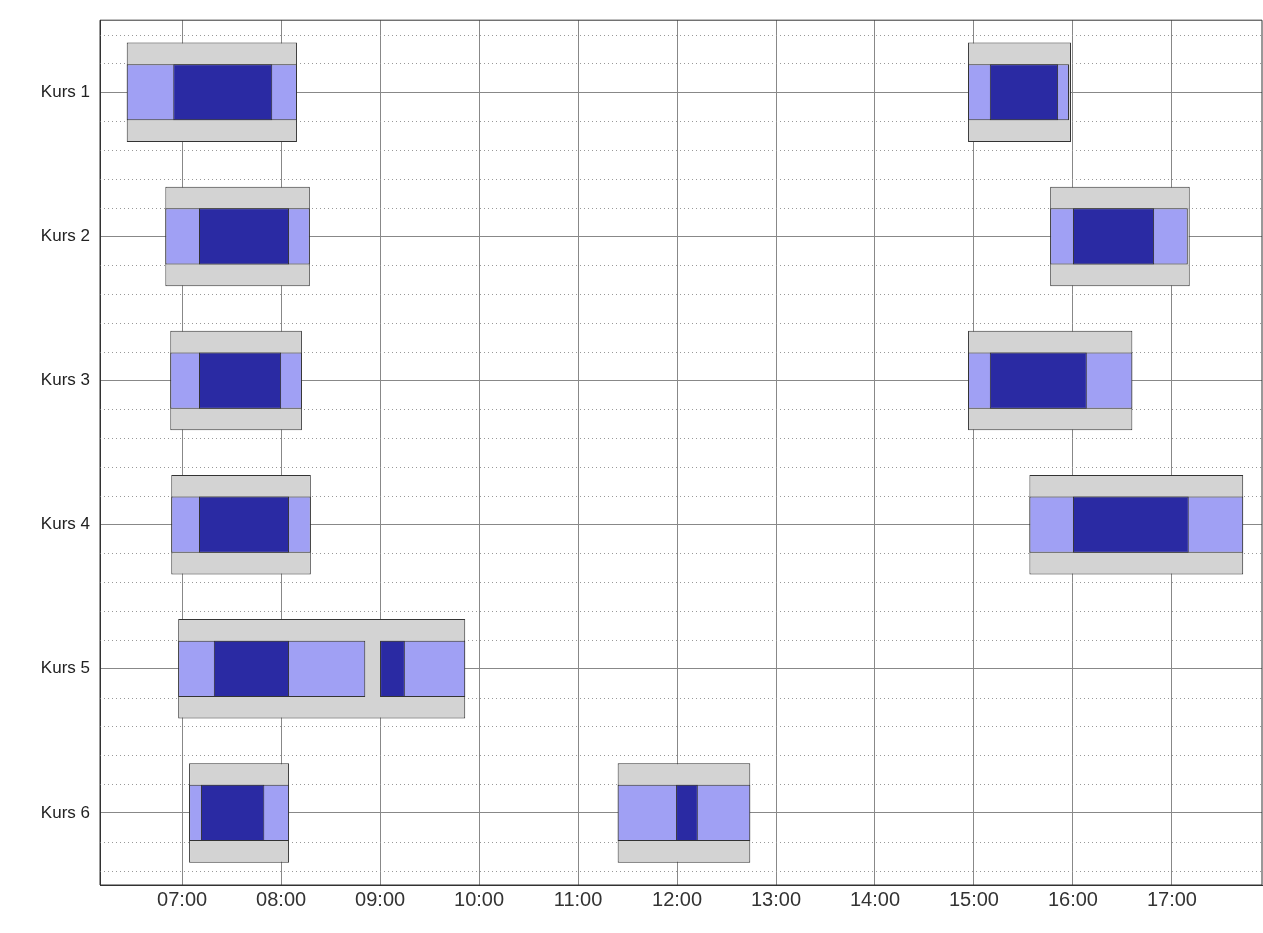 This screenshot has height=933, width=1263. Describe the element at coordinates (578, 898) in the screenshot. I see `x-tick-label: 11:00` at that location.